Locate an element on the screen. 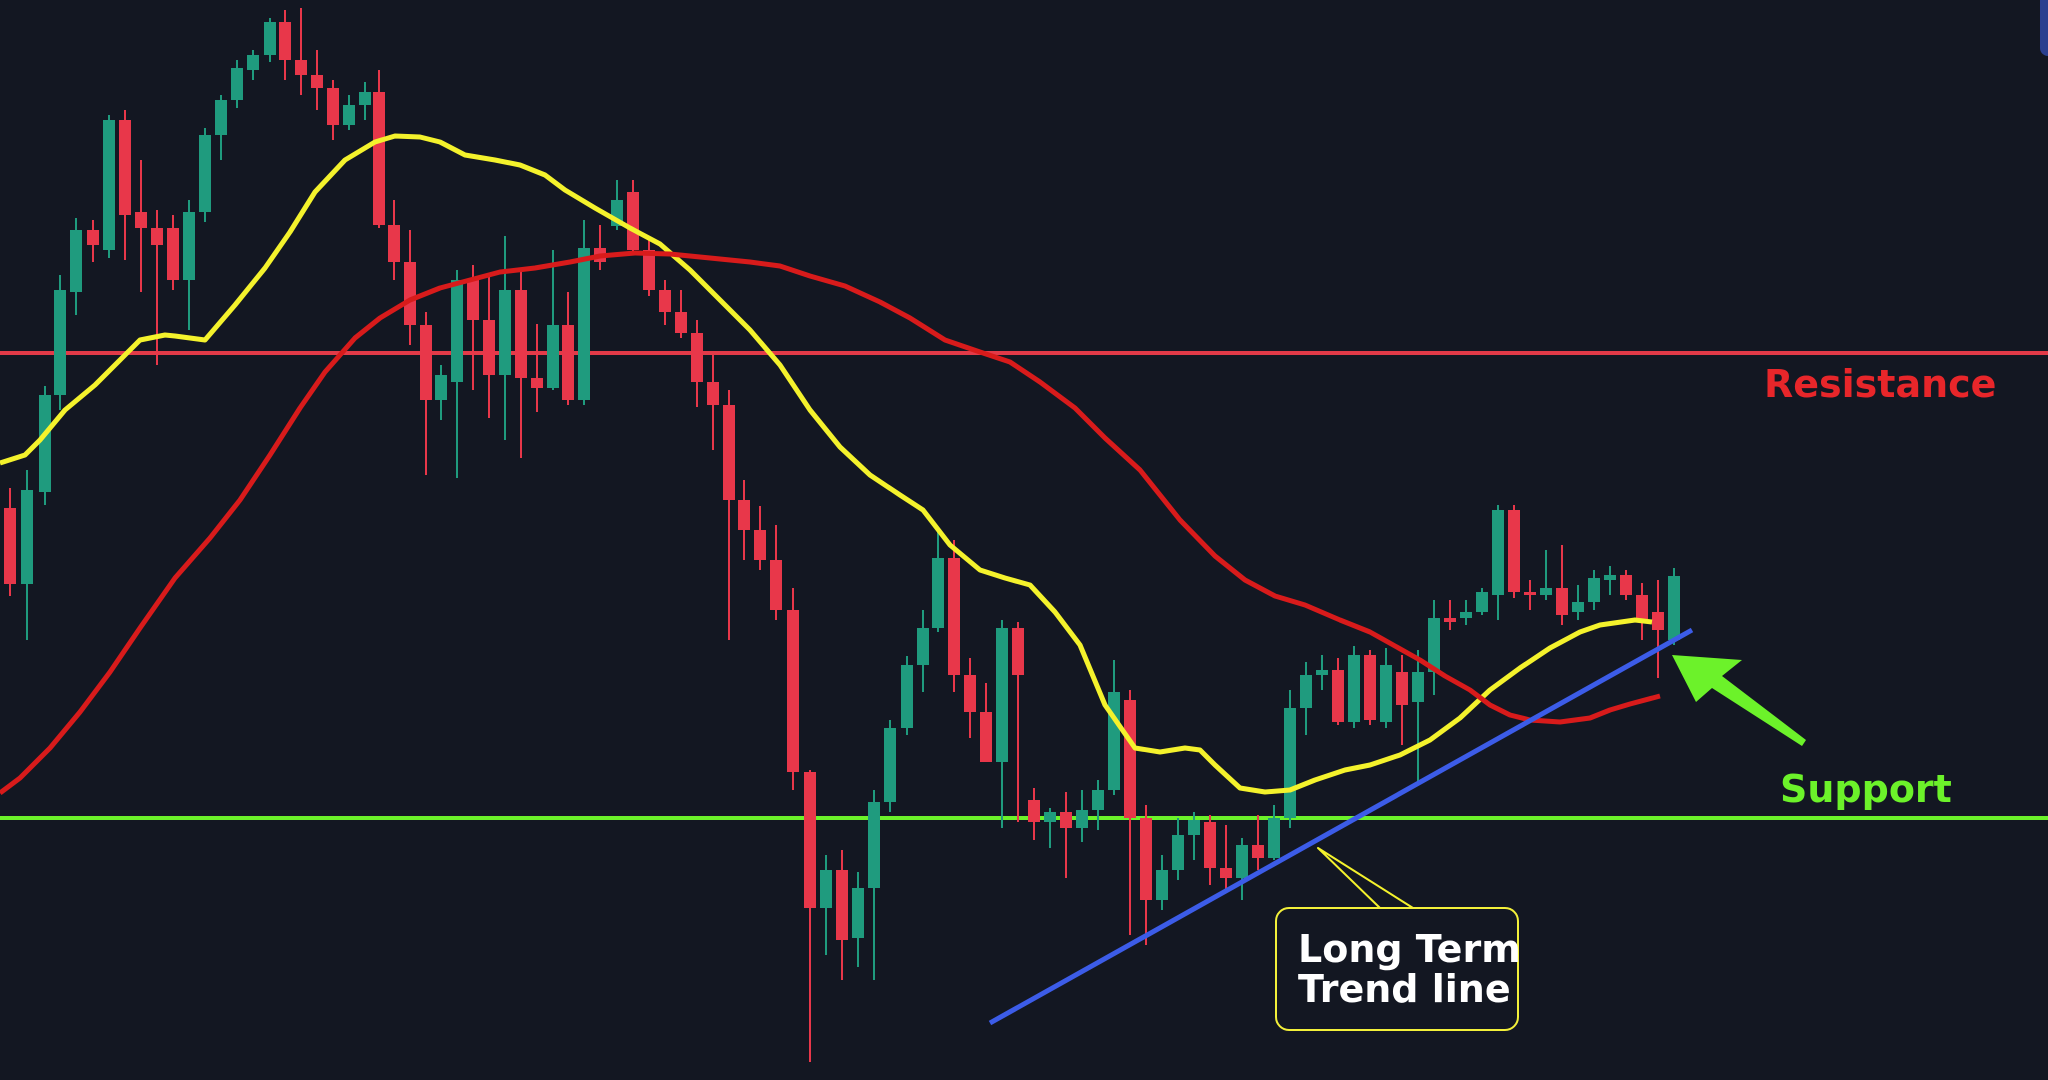  trendline is located at coordinates (1341, 826).